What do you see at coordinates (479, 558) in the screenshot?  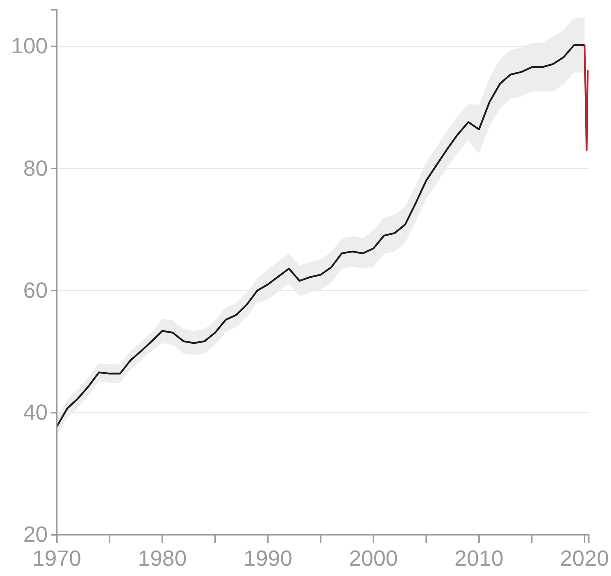 I see `x-tick-label: 2010` at bounding box center [479, 558].